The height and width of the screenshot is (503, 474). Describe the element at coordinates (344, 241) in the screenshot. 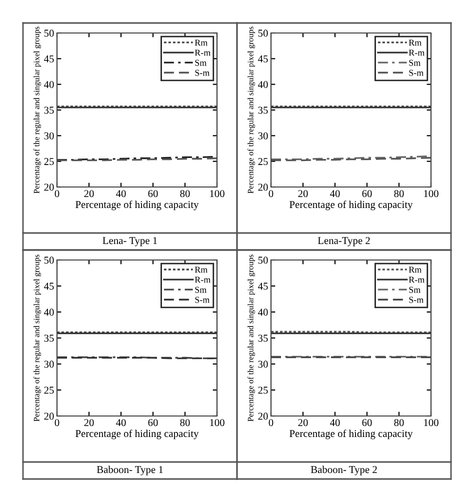

I see `text: Lena-Type 2` at that location.